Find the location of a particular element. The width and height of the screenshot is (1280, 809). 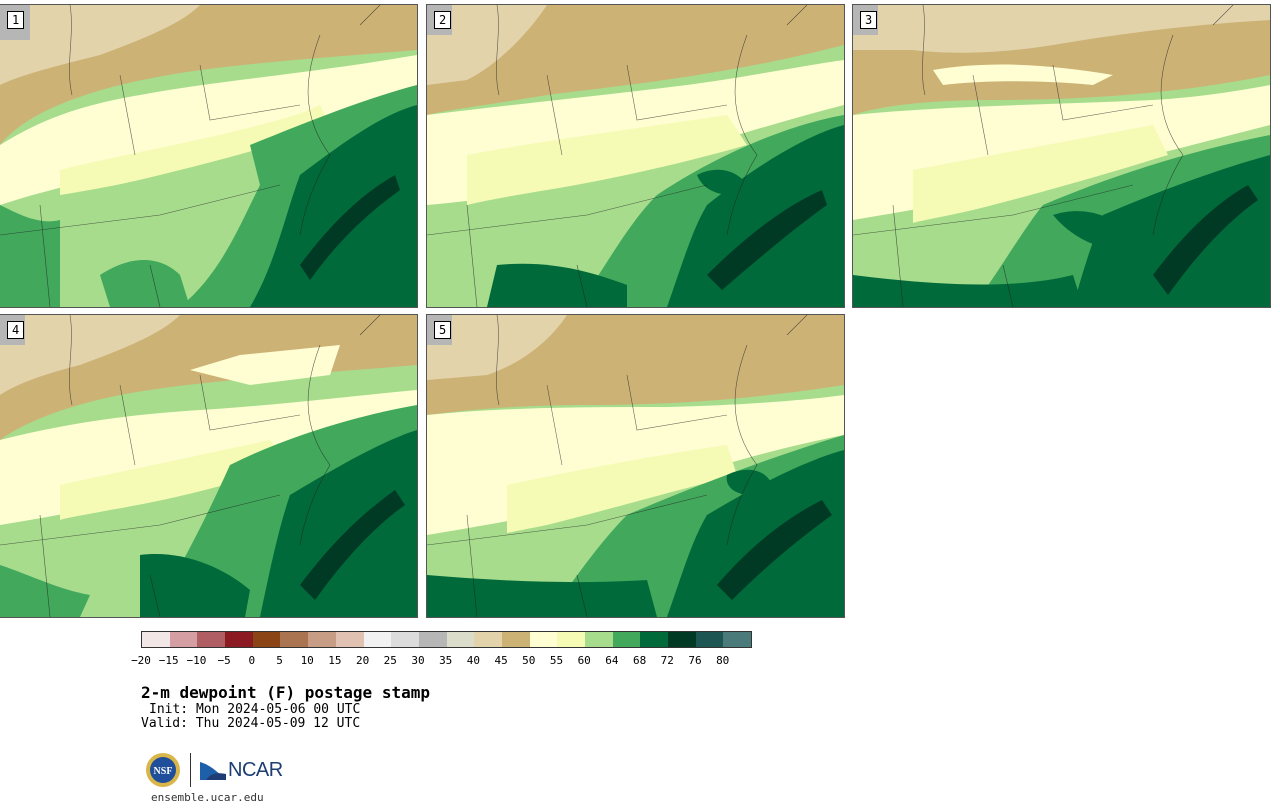

panel-label: 4 is located at coordinates (16, 330).